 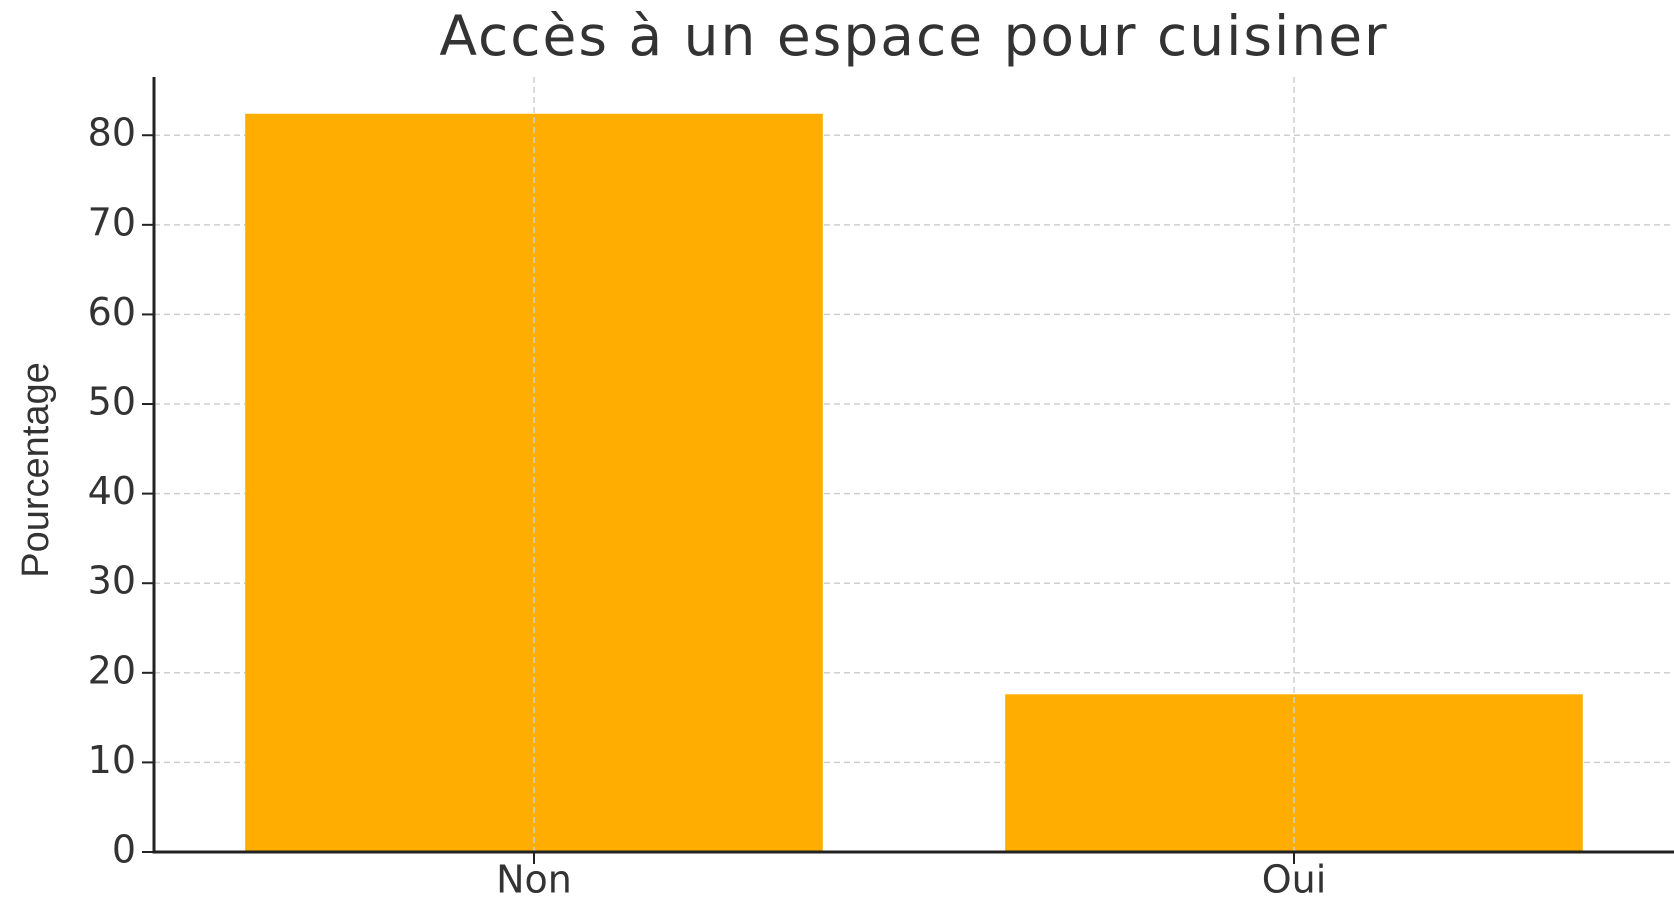 What do you see at coordinates (1294, 879) in the screenshot?
I see `x-tick-label: Oui` at bounding box center [1294, 879].